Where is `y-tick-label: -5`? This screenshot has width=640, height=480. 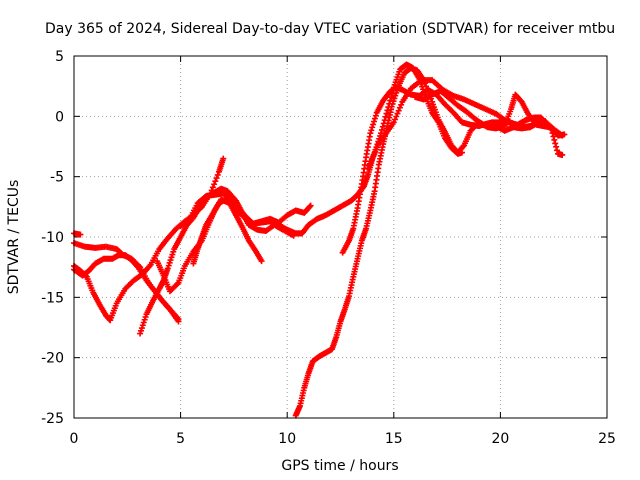
y-tick-label: -5 is located at coordinates (57, 178).